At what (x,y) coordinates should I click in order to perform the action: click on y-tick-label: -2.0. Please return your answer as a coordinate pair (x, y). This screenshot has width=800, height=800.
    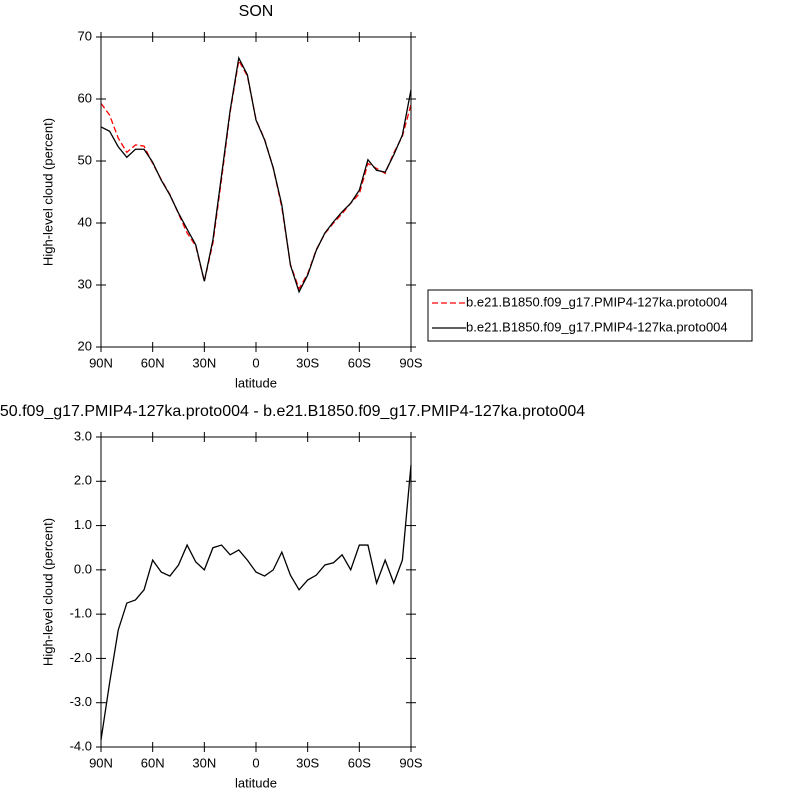
    Looking at the image, I should click on (81, 657).